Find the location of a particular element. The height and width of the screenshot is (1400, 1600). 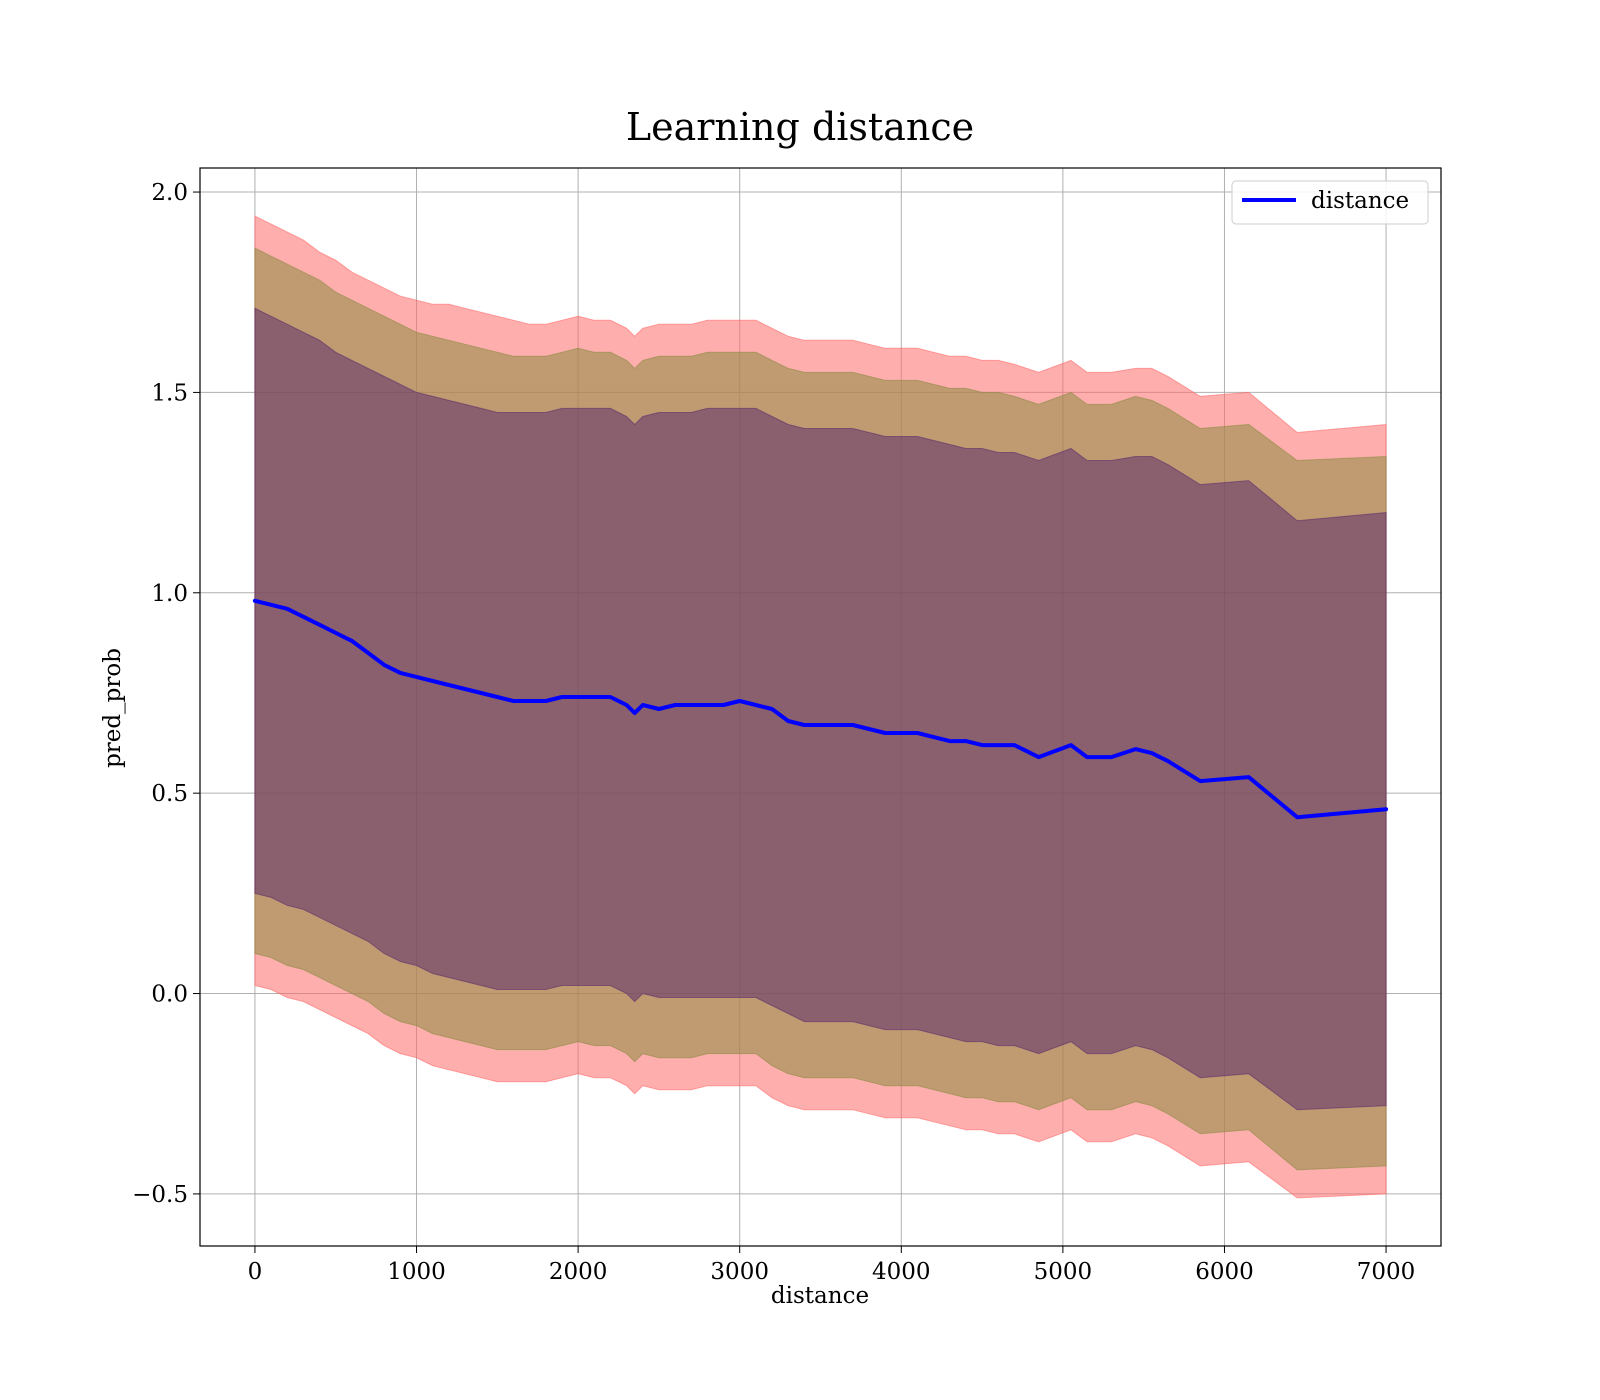

y-axis-ticks: −0.5 0.0 0.5 1.0 1.5 2.0 is located at coordinates (166, 694).